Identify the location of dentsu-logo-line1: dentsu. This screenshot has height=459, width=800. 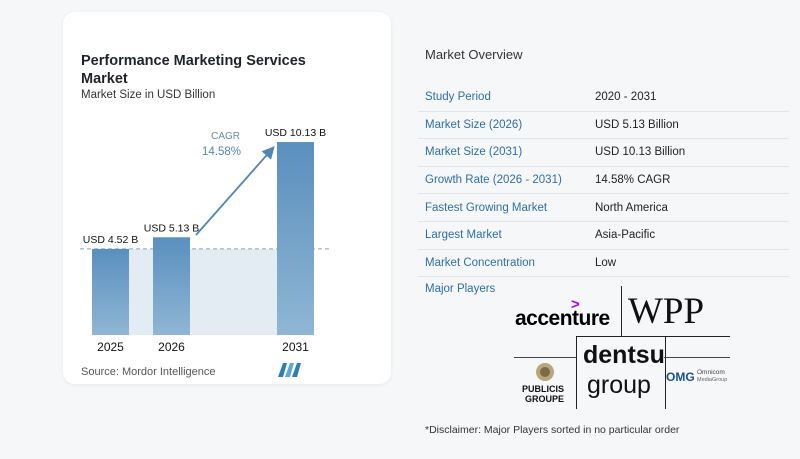
(624, 355).